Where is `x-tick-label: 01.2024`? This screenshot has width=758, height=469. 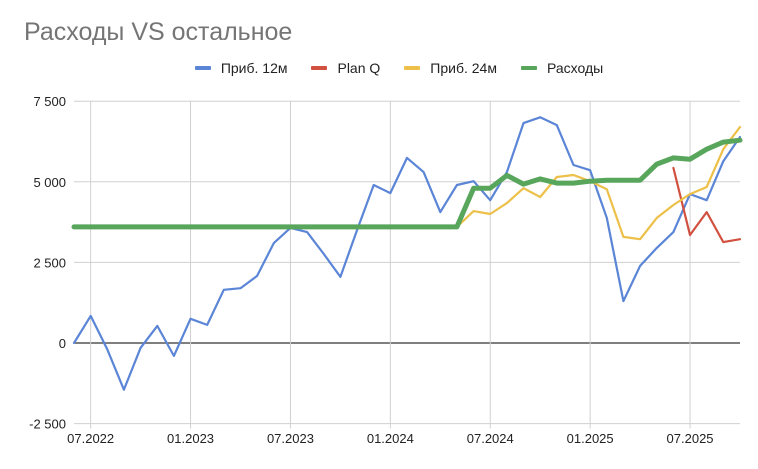
x-tick-label: 01.2024 is located at coordinates (390, 438).